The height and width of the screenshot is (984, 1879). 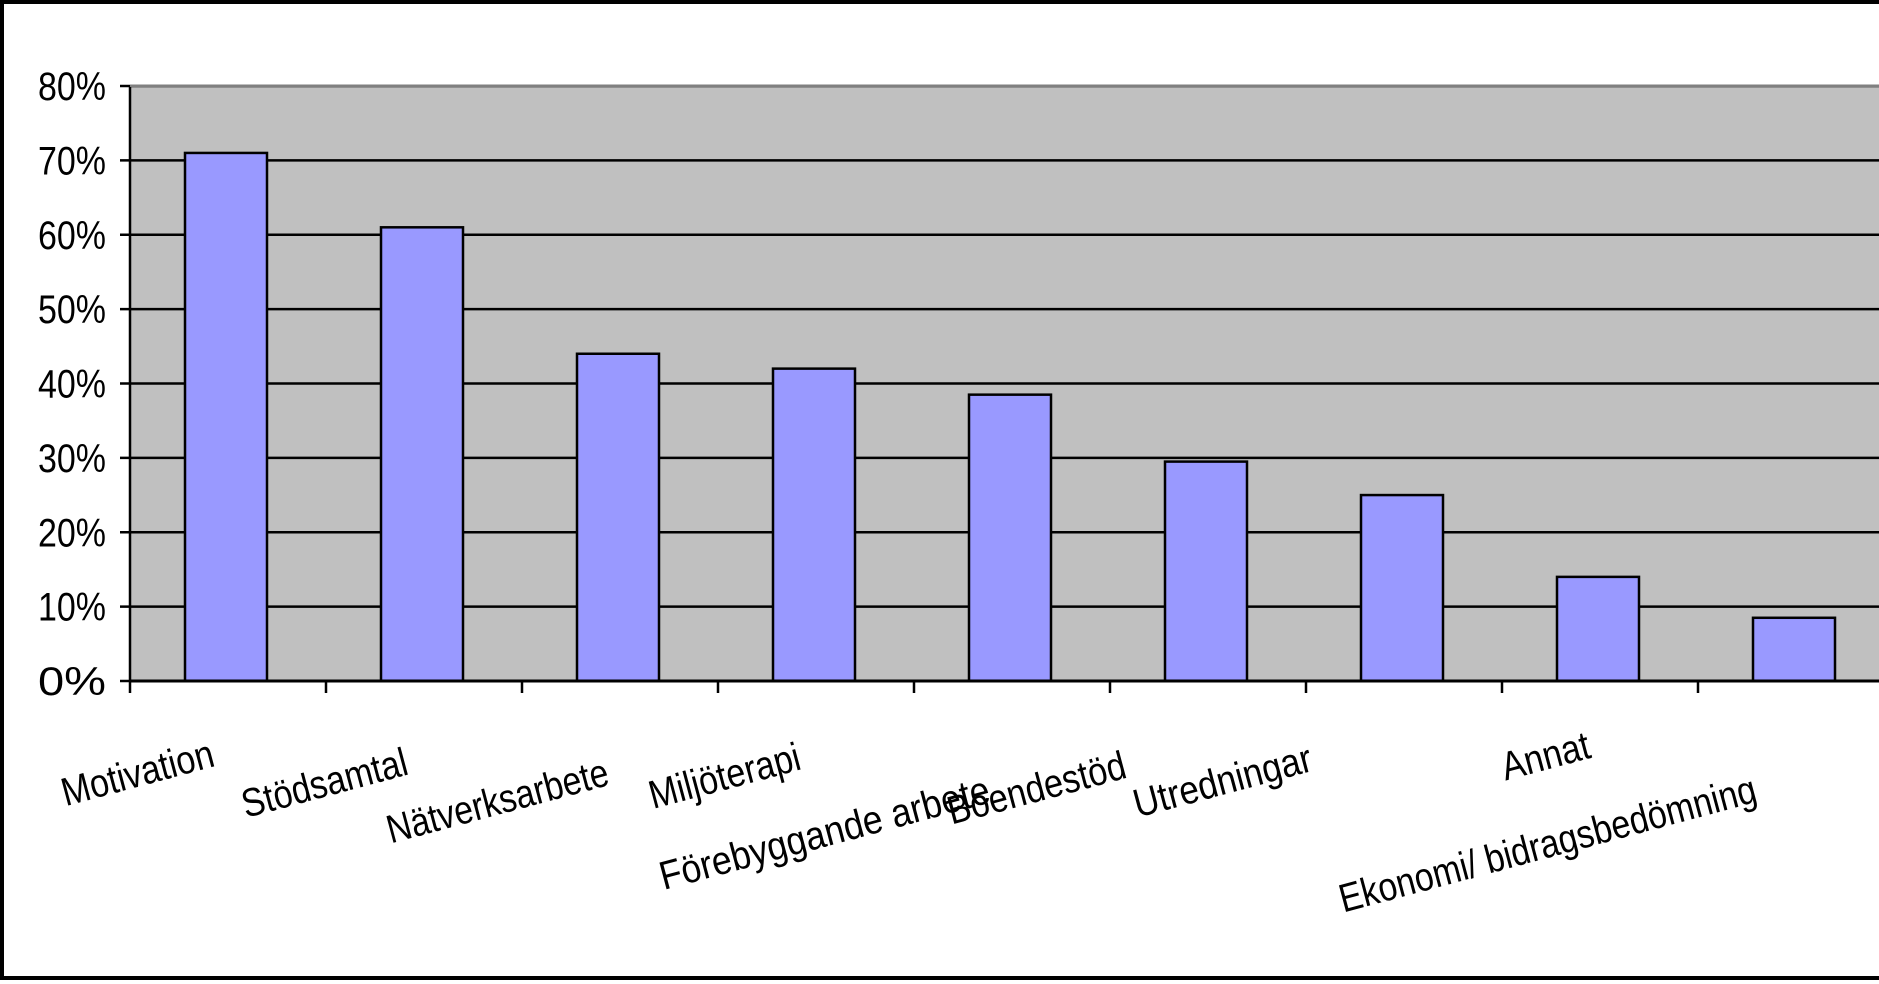 I want to click on x-tick-label: Motivation, so click(x=138, y=773).